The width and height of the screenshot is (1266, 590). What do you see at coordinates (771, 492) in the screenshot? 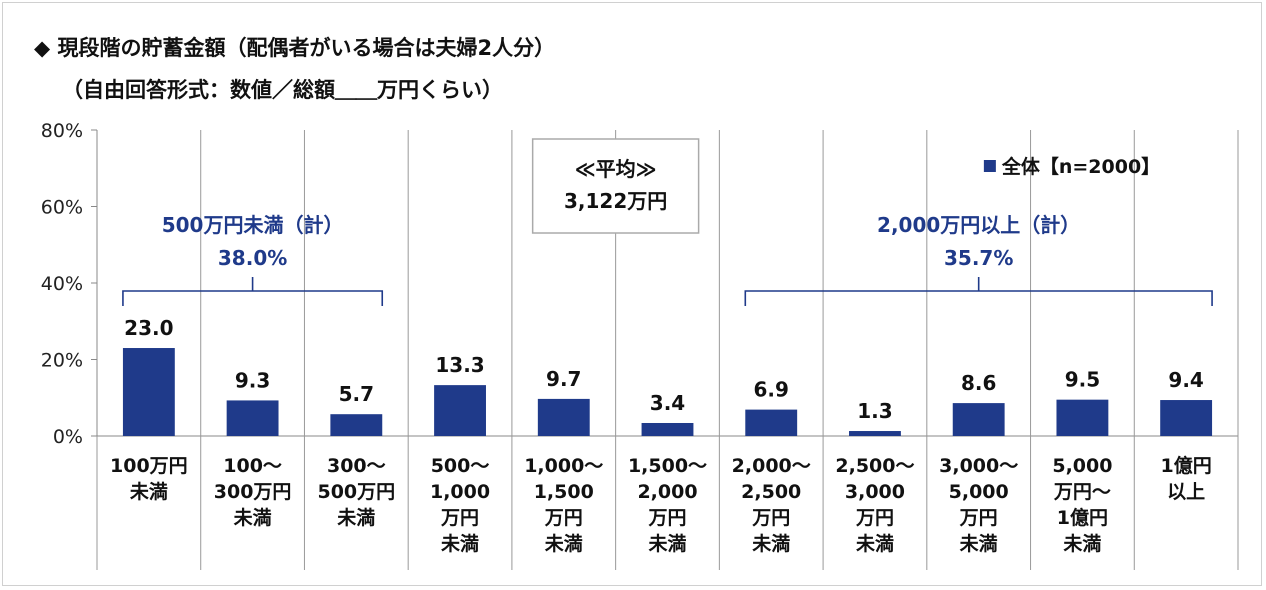
I see `x-tick-label-line: 2,500` at bounding box center [771, 492].